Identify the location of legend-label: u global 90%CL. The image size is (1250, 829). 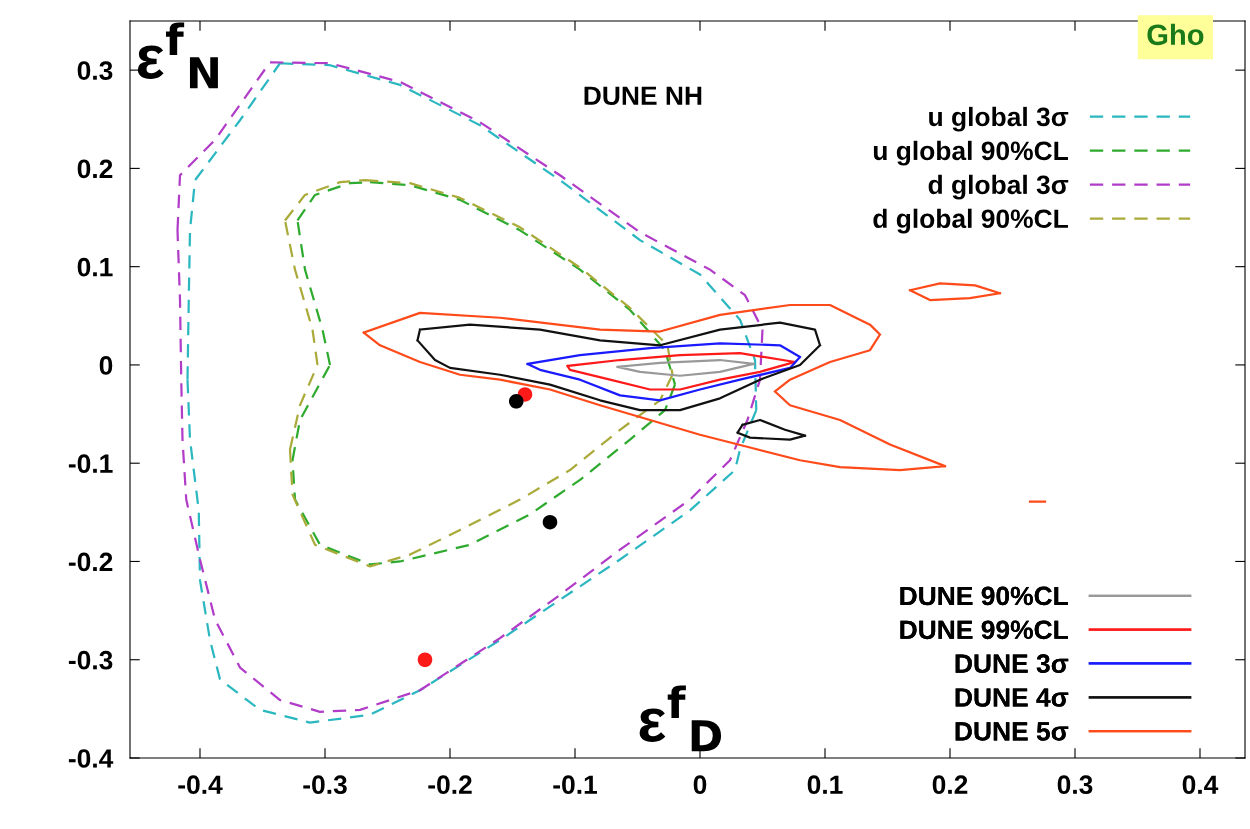
(970, 153).